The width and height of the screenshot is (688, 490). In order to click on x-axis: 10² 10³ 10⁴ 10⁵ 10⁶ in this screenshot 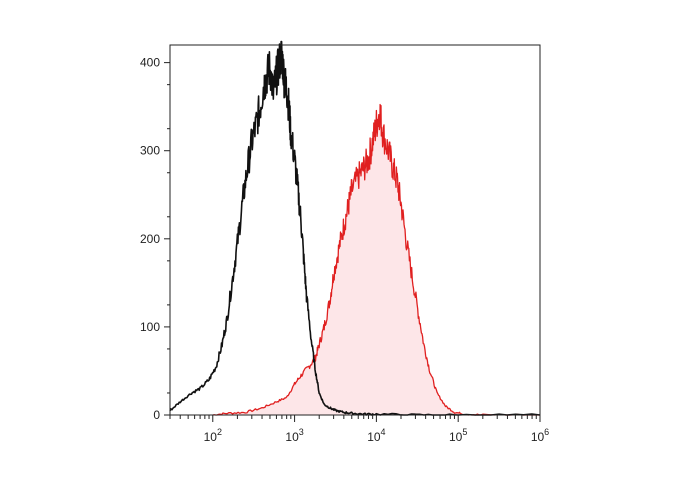, I will do `click(359, 429)`.